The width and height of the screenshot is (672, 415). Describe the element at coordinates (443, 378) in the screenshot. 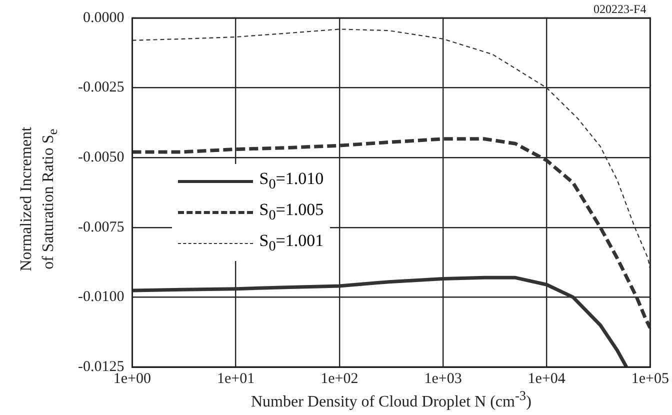

I see `x-tick-label: 1e+03` at that location.